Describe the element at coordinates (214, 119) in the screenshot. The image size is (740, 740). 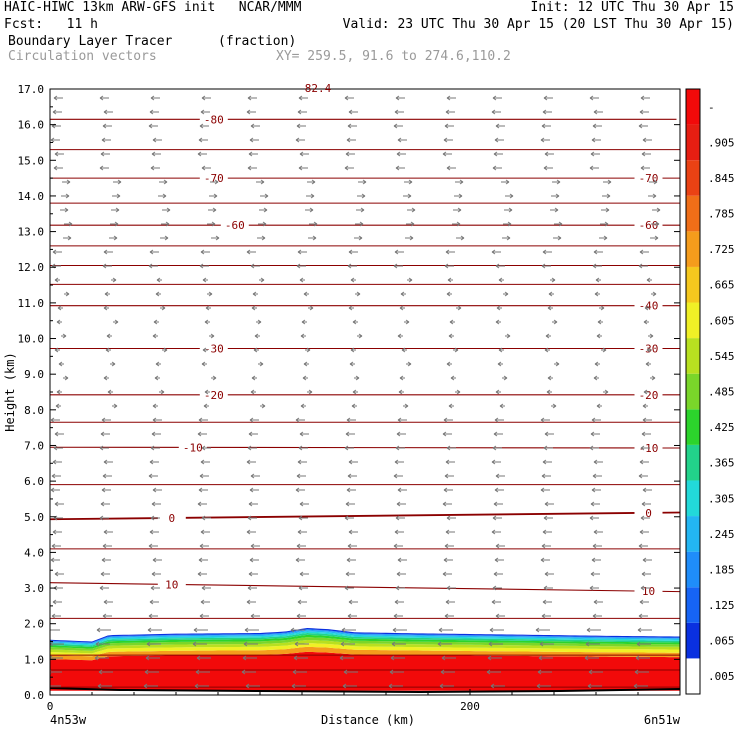
I see `isotherm-label: -80` at that location.